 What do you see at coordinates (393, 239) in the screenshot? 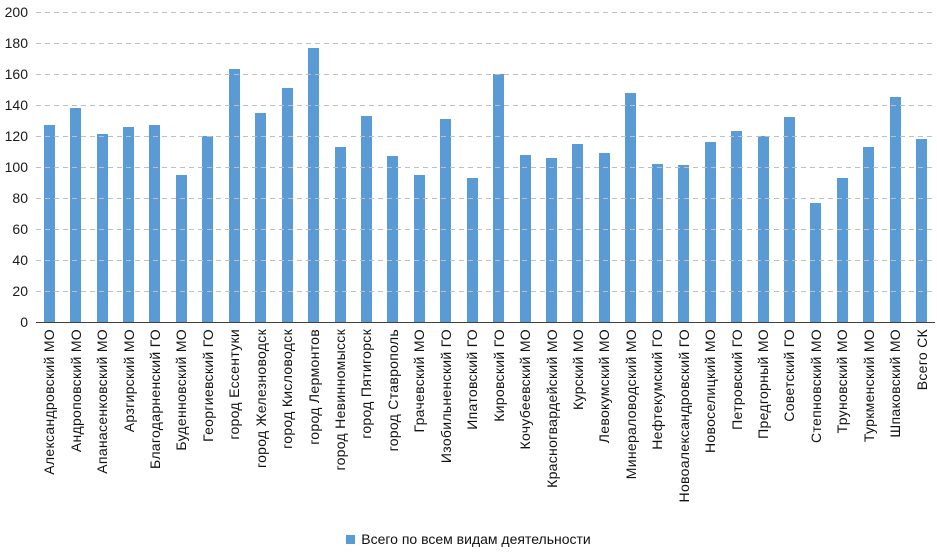
I see `bar-город Ставрополь` at bounding box center [393, 239].